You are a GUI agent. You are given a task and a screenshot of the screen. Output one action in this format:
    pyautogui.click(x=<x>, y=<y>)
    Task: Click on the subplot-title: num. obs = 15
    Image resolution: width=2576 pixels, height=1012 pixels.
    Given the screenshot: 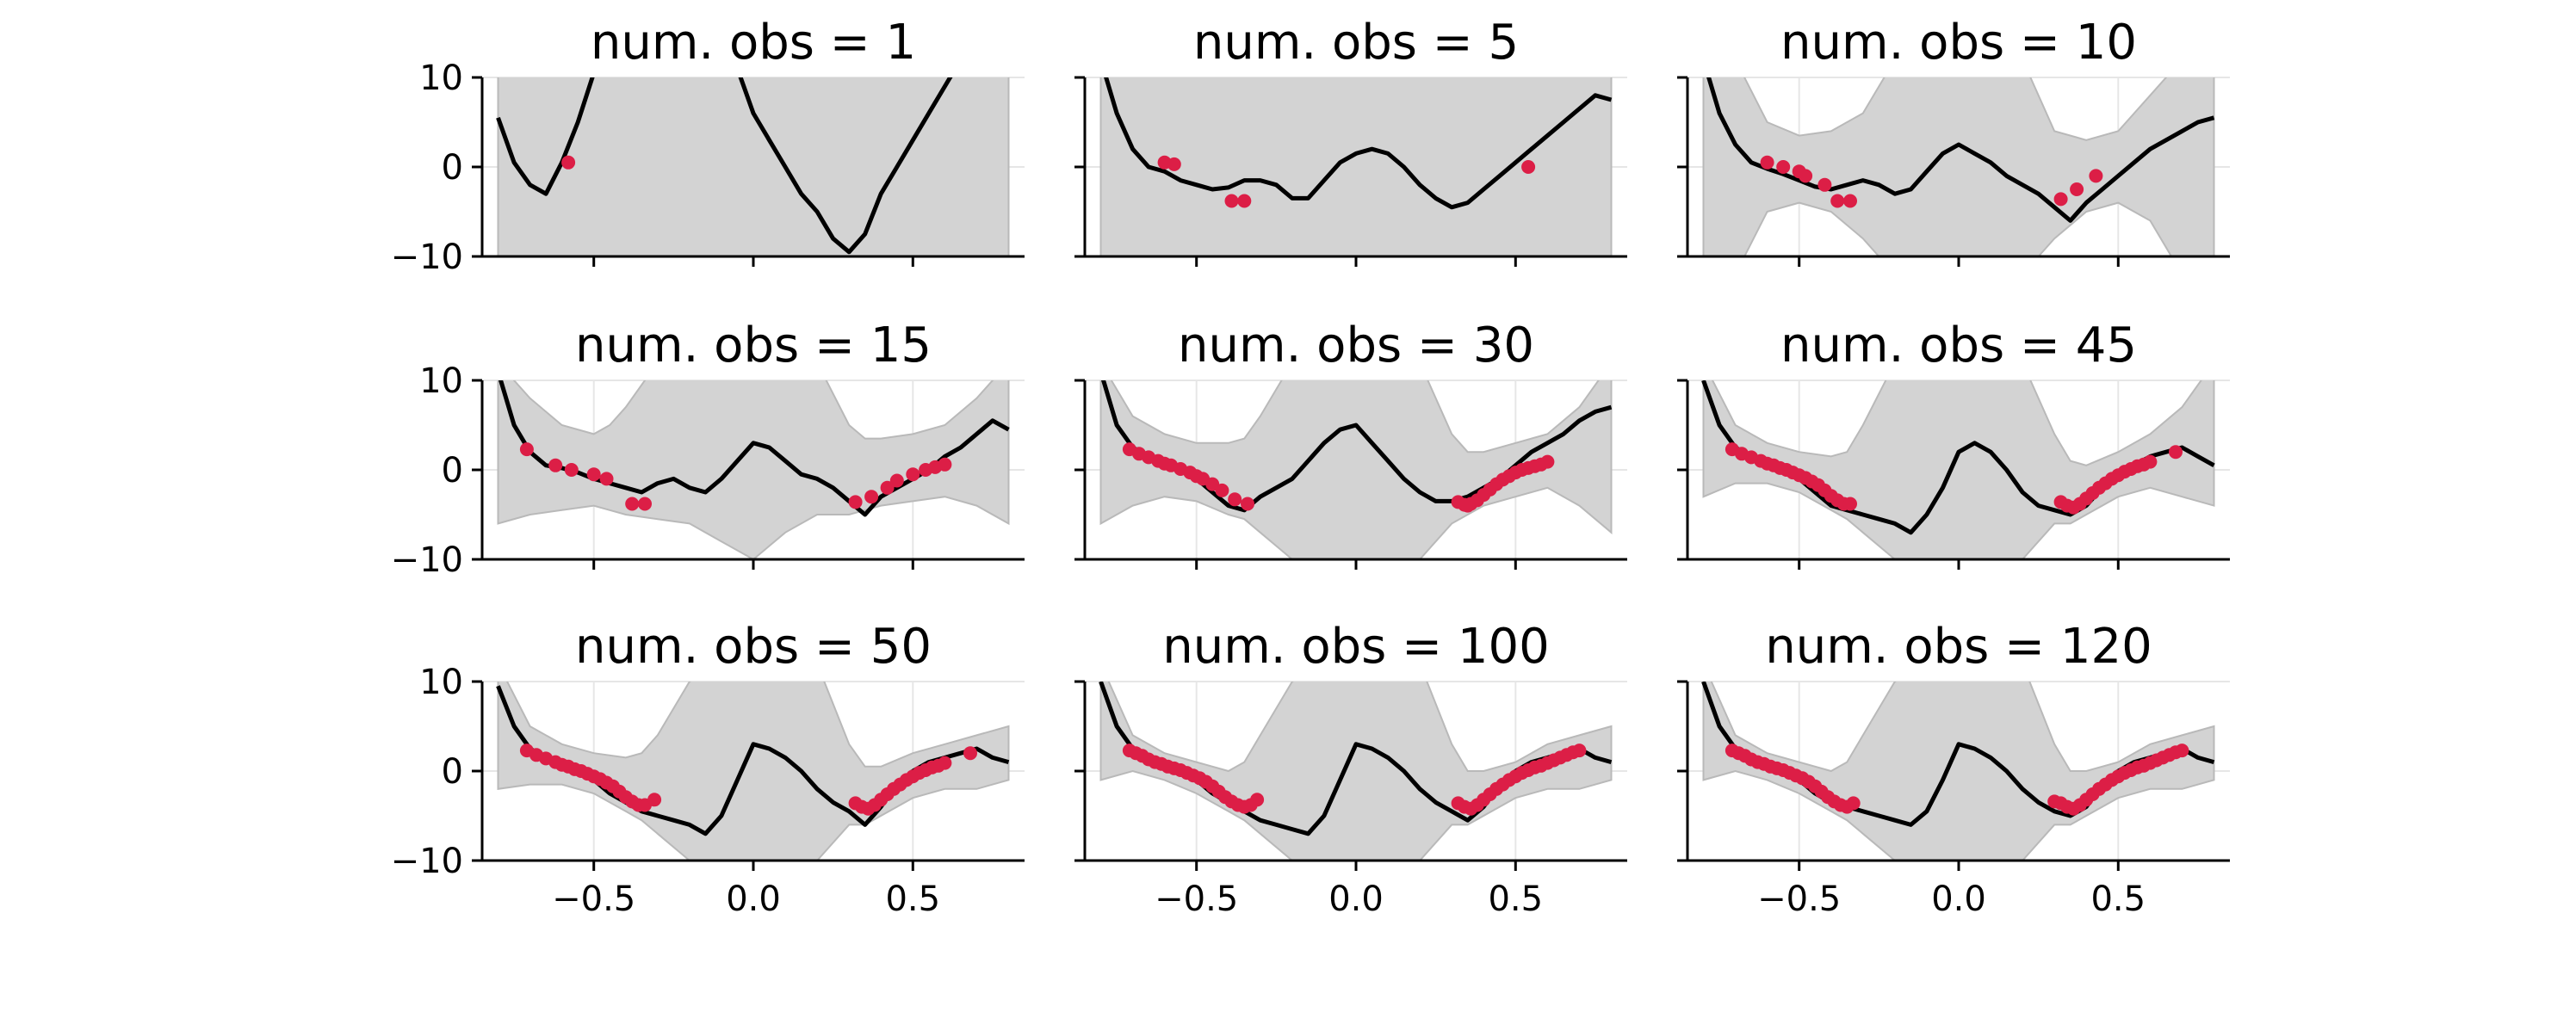 What is the action you would take?
    pyautogui.click(x=753, y=345)
    